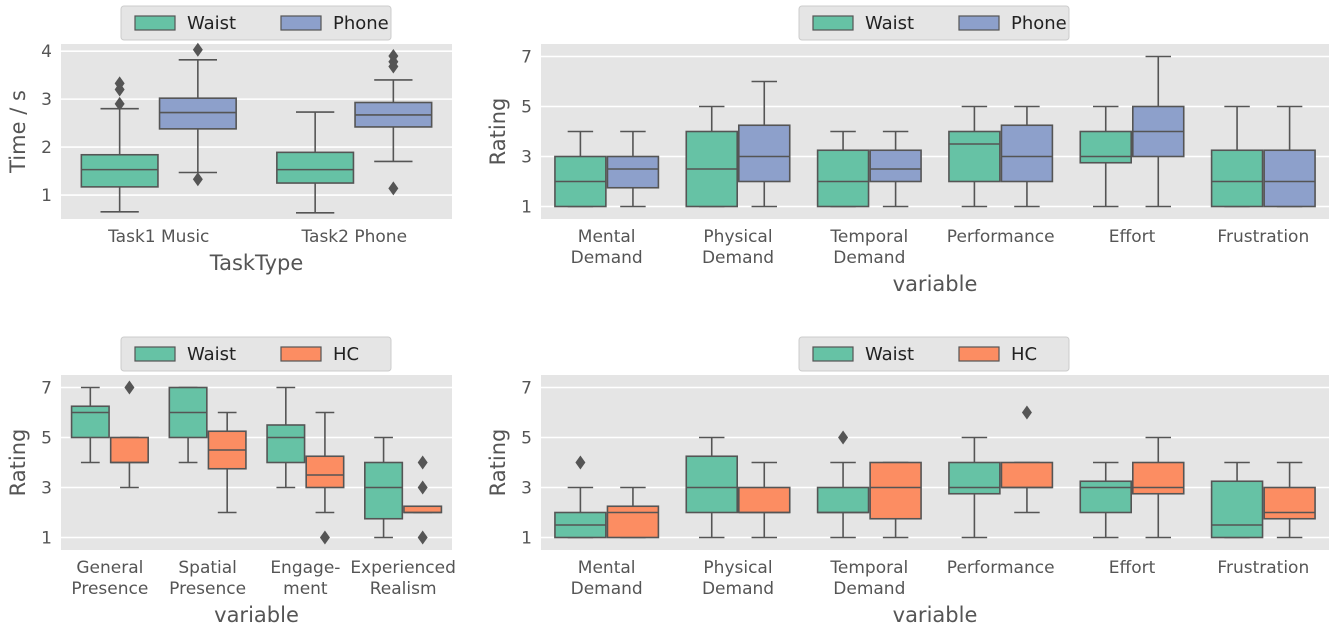 The width and height of the screenshot is (1330, 627). Describe the element at coordinates (305, 578) in the screenshot. I see `x-tick-label: Engage-ment` at that location.